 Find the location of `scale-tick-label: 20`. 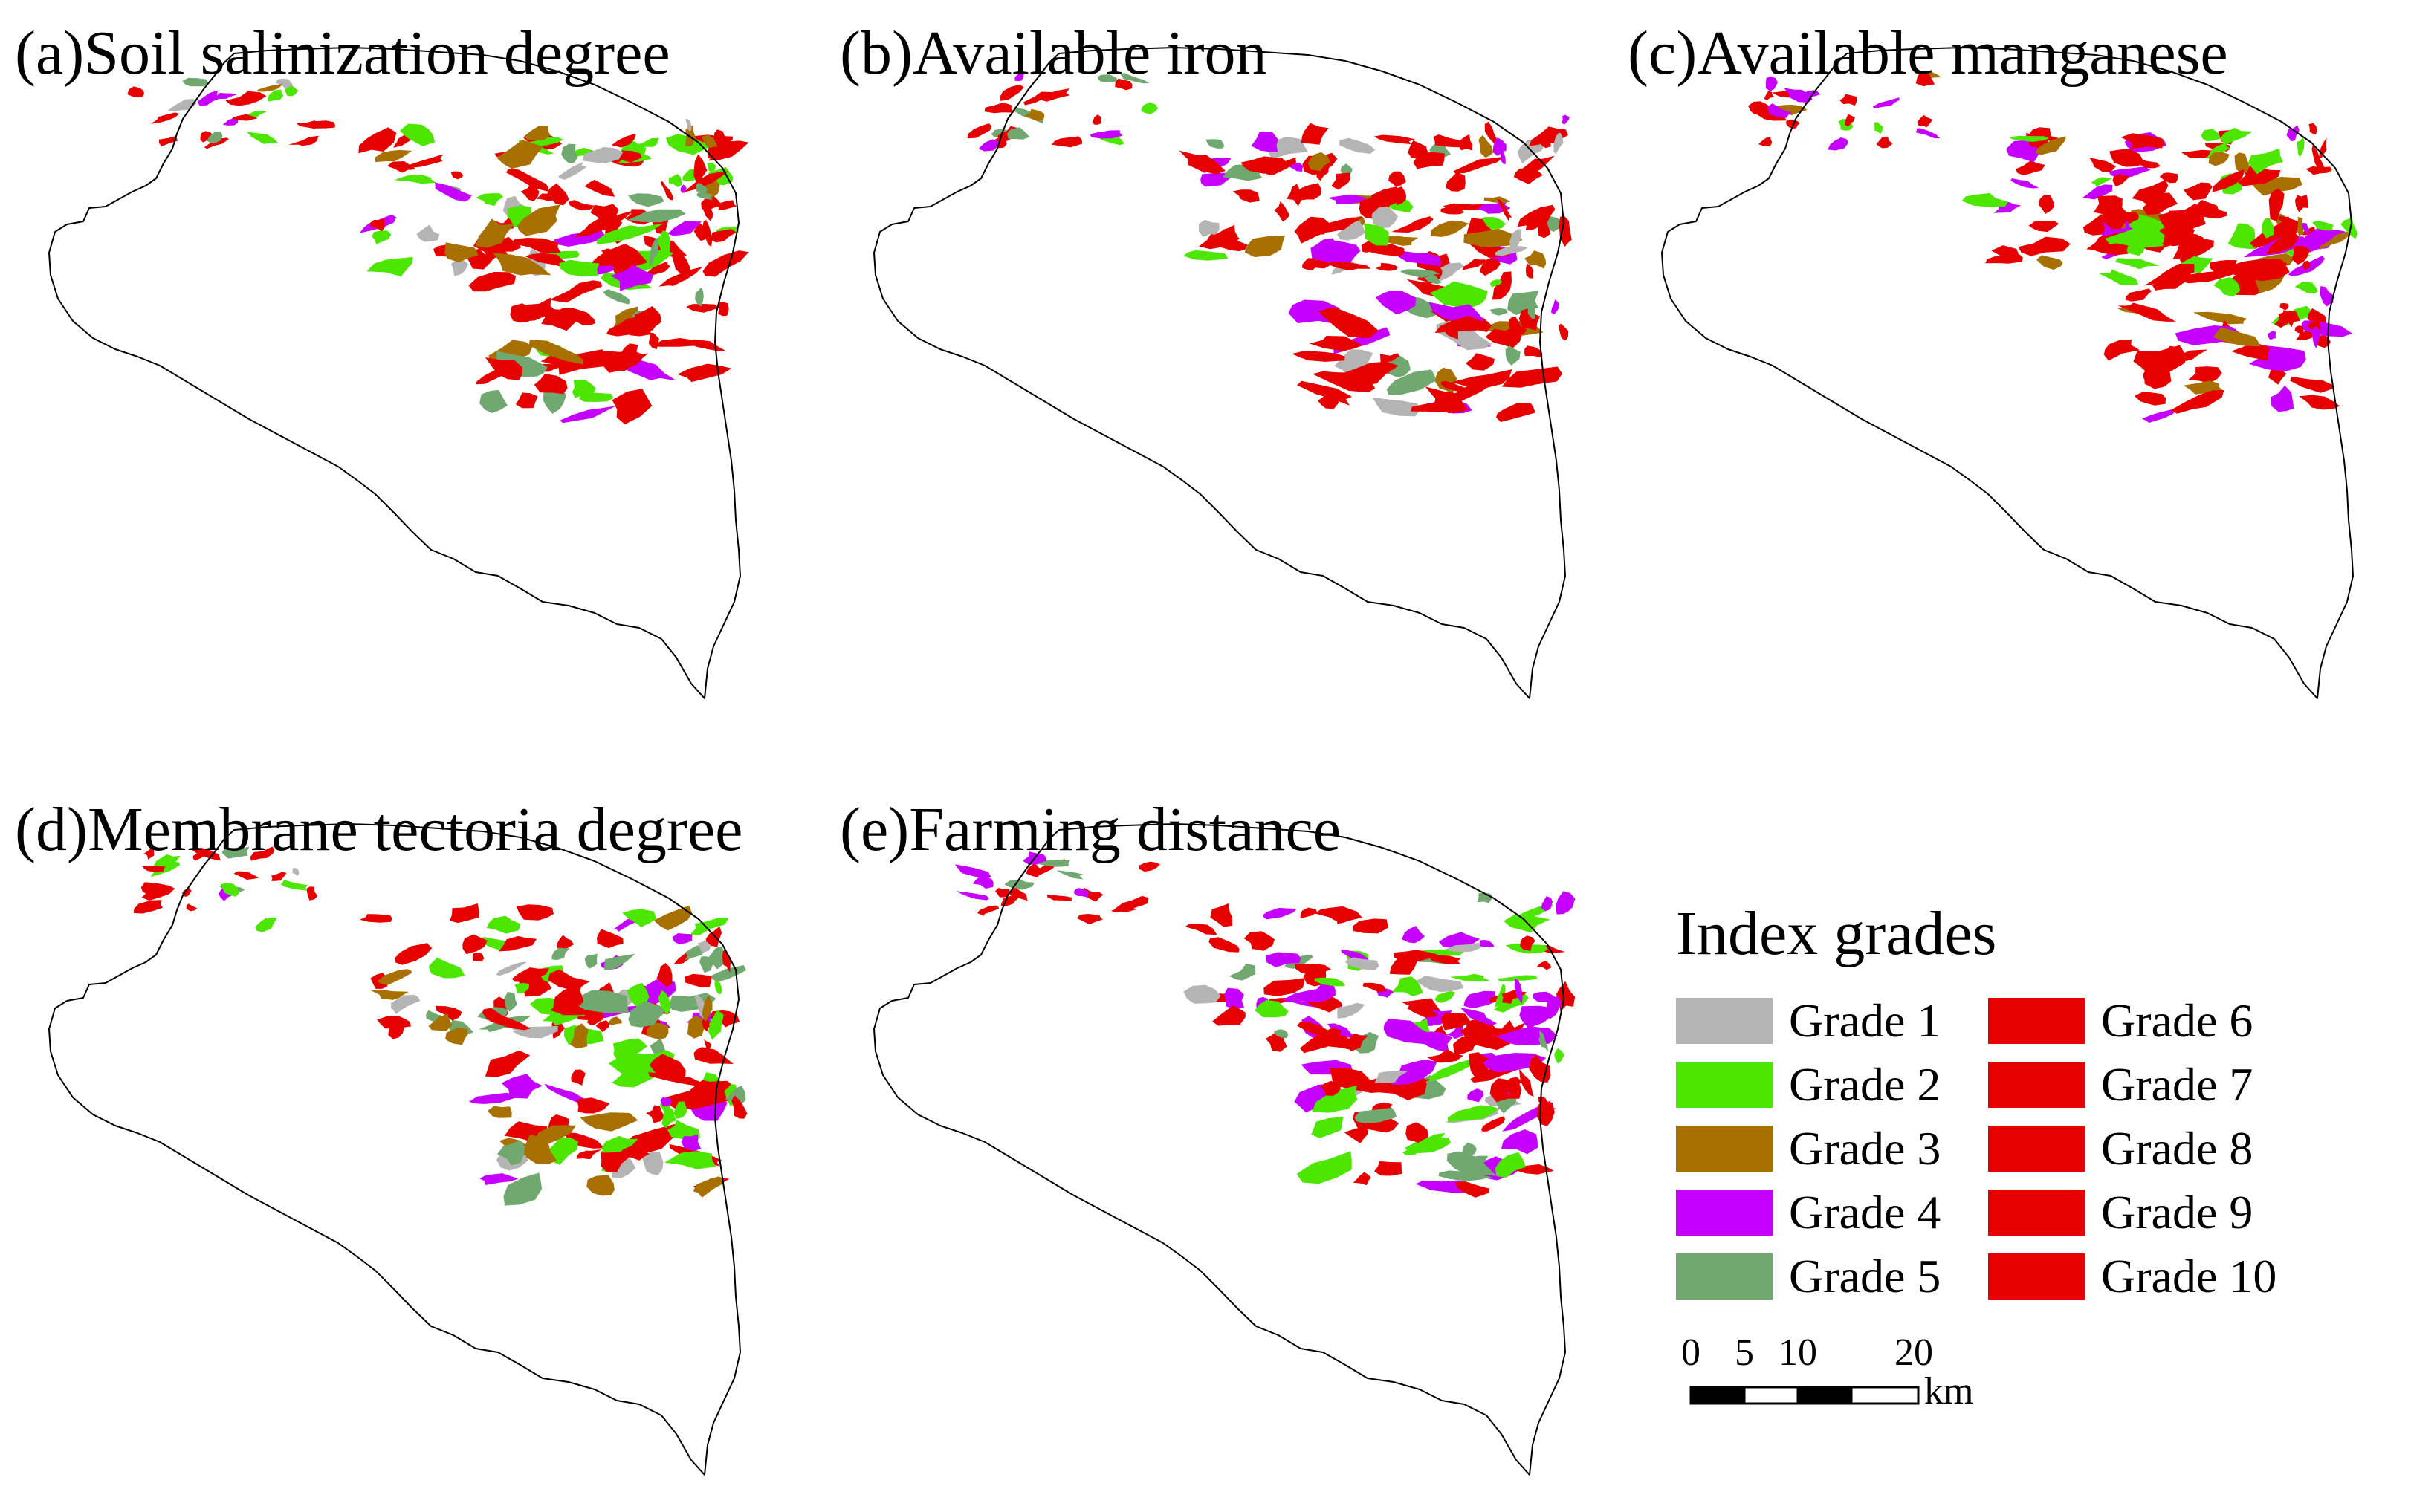

scale-tick-label: 20 is located at coordinates (1913, 1352).